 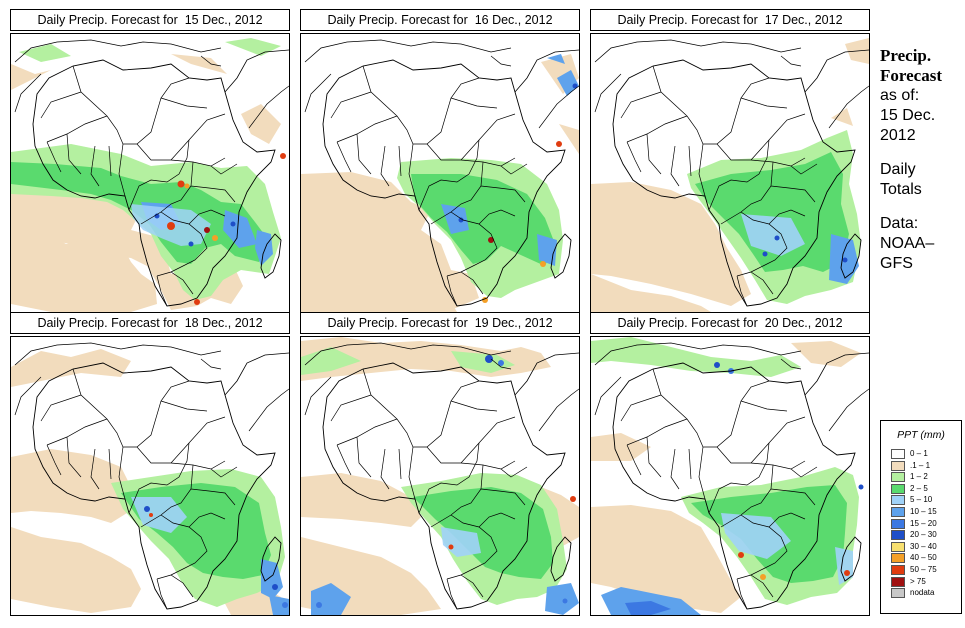 What do you see at coordinates (440, 20) in the screenshot?
I see `panel-title: Daily Precip. Forecast for 16 Dec., 2012` at bounding box center [440, 20].